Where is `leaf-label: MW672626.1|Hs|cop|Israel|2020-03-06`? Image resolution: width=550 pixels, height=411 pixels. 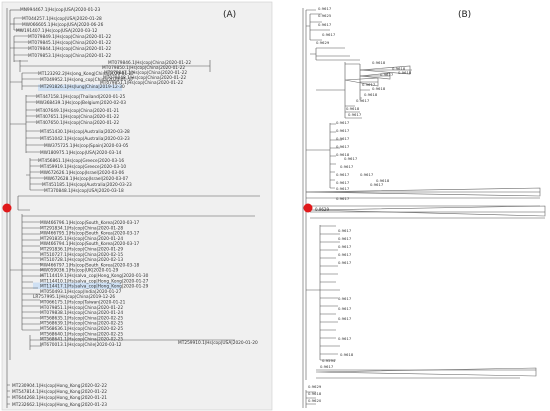
leaf-label: MW672626.1|Hs|cop|Israel|2020-03-06 is located at coordinates (82, 173).